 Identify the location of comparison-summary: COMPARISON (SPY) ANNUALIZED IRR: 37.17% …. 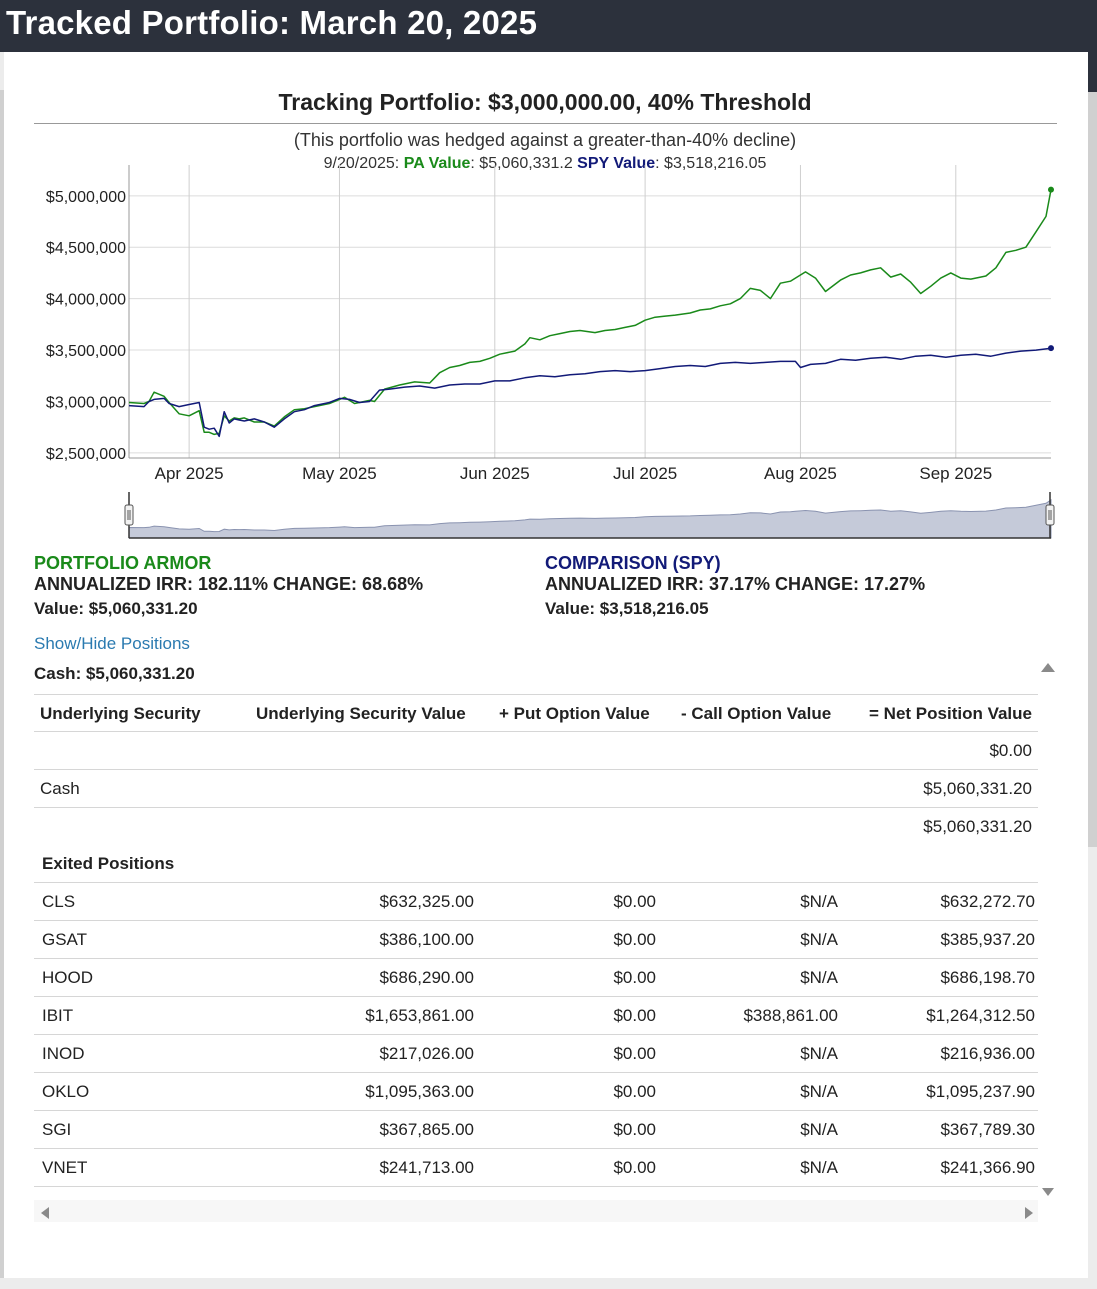
(735, 586).